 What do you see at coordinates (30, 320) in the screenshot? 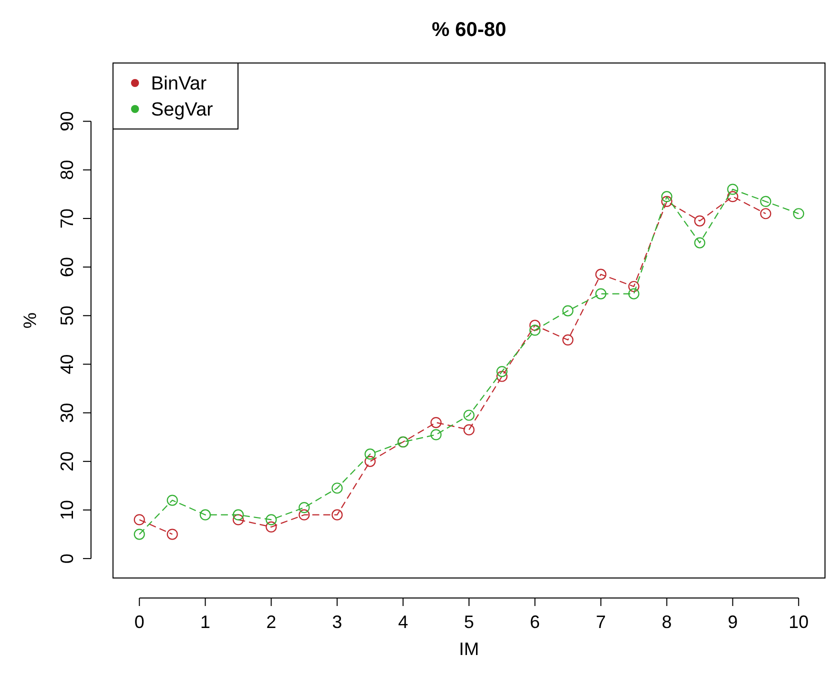
I see `y-axis-title: %` at bounding box center [30, 320].